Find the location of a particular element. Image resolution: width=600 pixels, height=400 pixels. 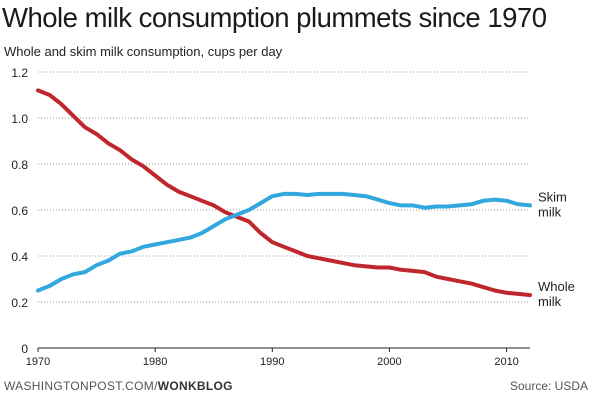

y-tick-label: 0 is located at coordinates (24, 349).